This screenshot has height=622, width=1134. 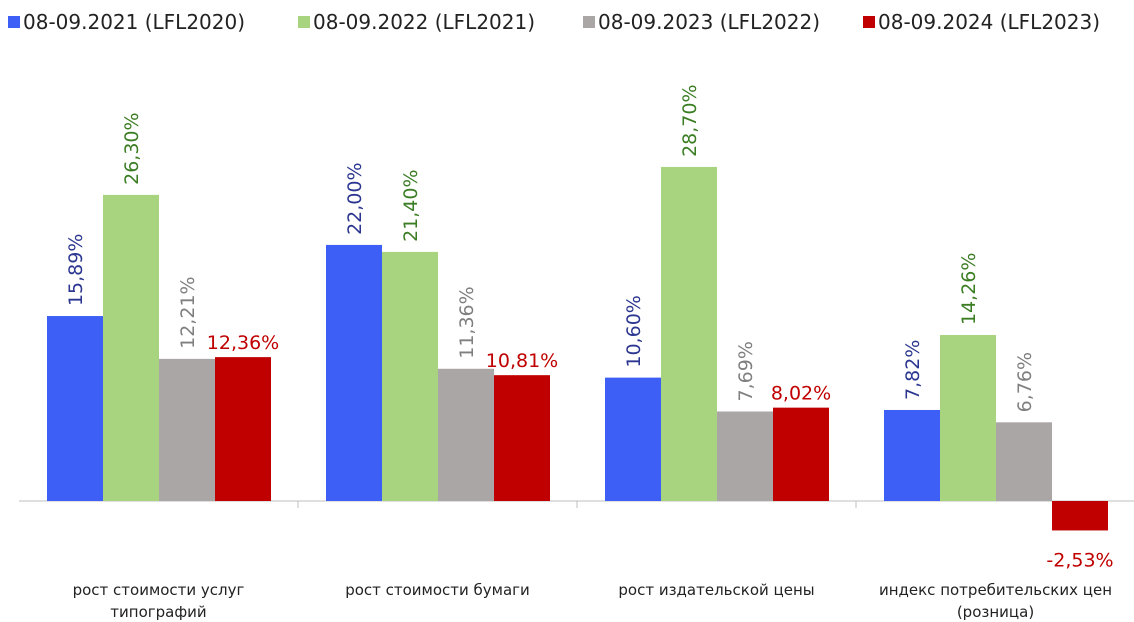 I want to click on data-label: 12,36%, so click(x=243, y=343).